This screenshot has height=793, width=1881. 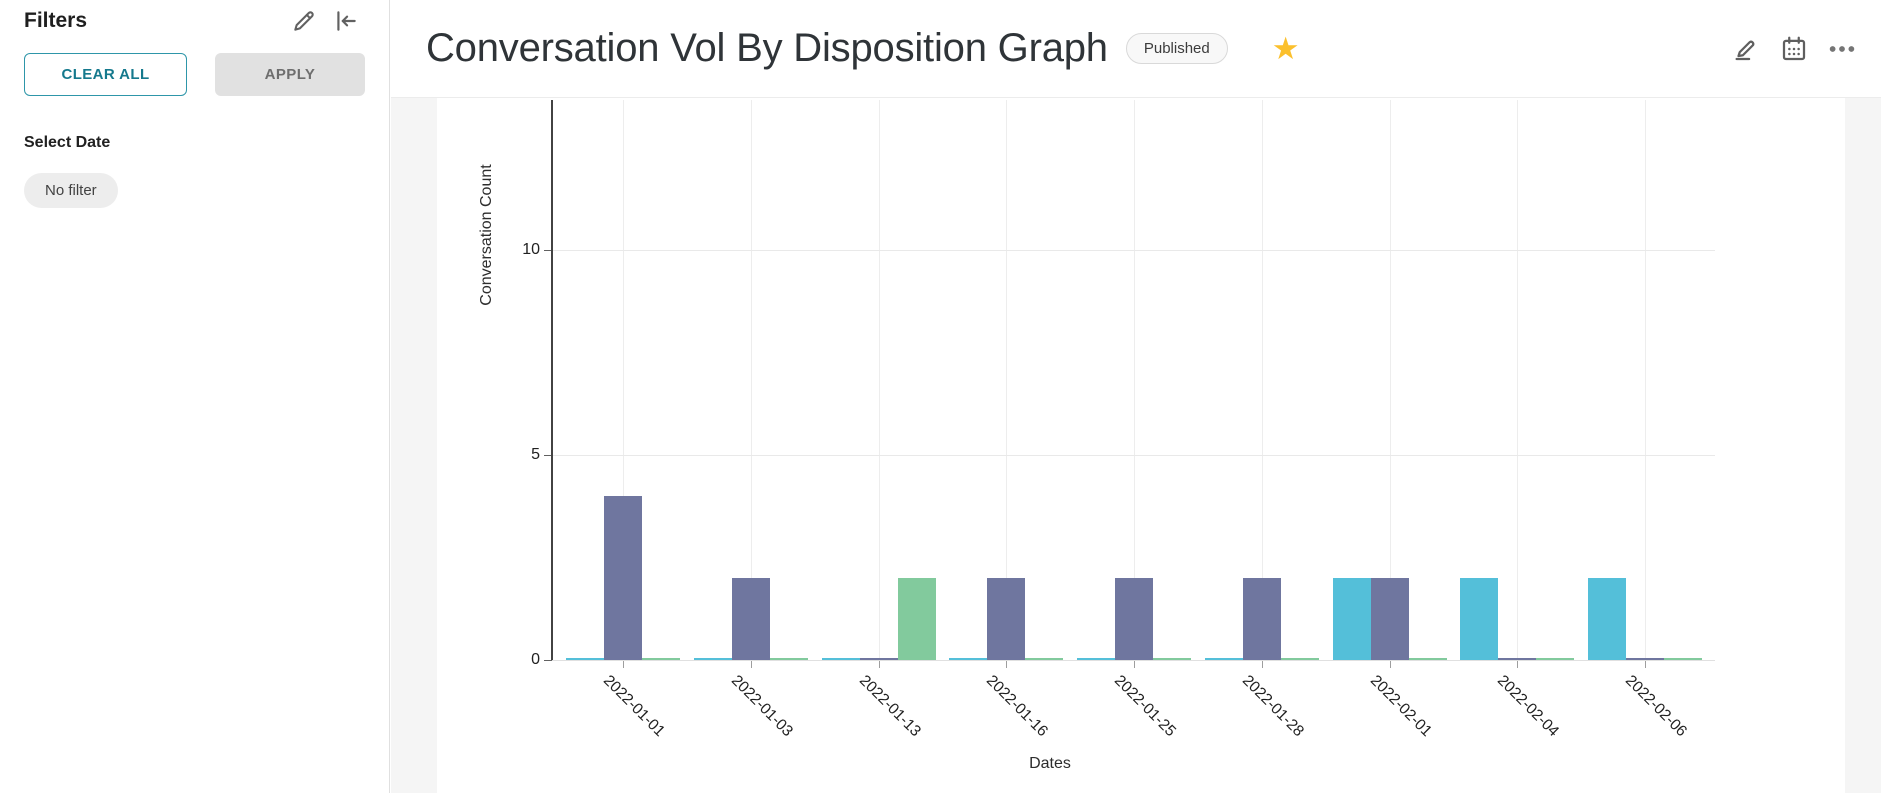 What do you see at coordinates (1842, 49) in the screenshot?
I see `more-ellipsis-icon` at bounding box center [1842, 49].